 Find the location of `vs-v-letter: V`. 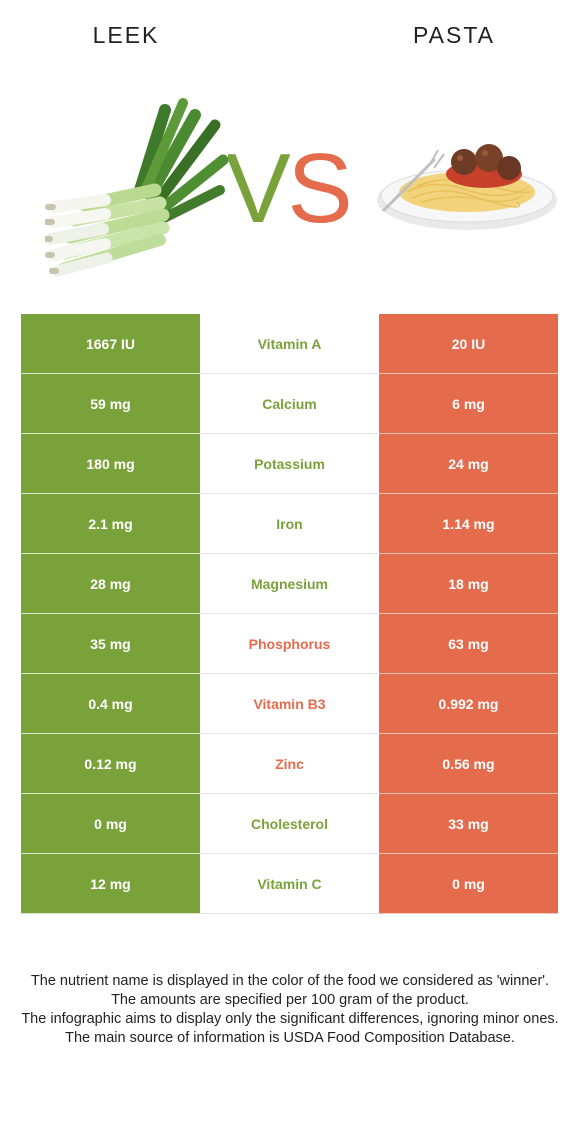

vs-v-letter: V is located at coordinates (259, 185).